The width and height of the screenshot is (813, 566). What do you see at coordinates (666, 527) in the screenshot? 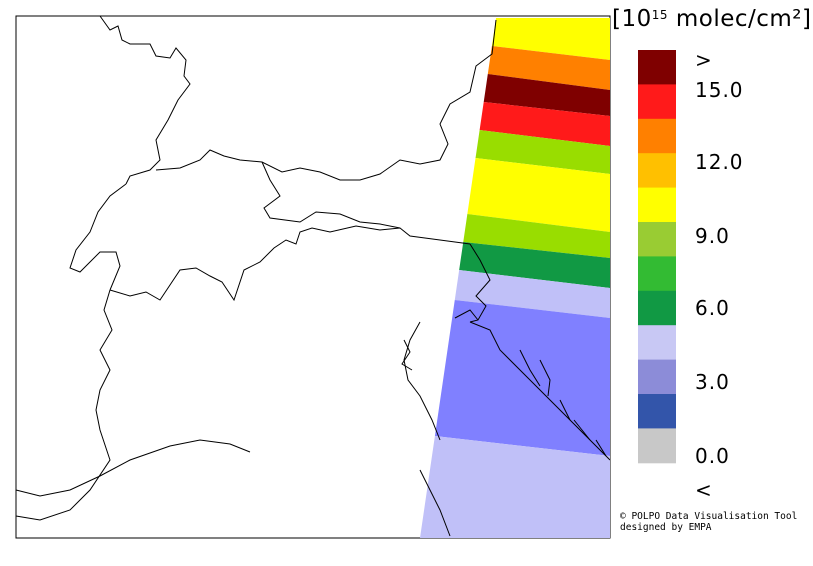
I see `credit-line-2: designed by EMPA` at bounding box center [666, 527].